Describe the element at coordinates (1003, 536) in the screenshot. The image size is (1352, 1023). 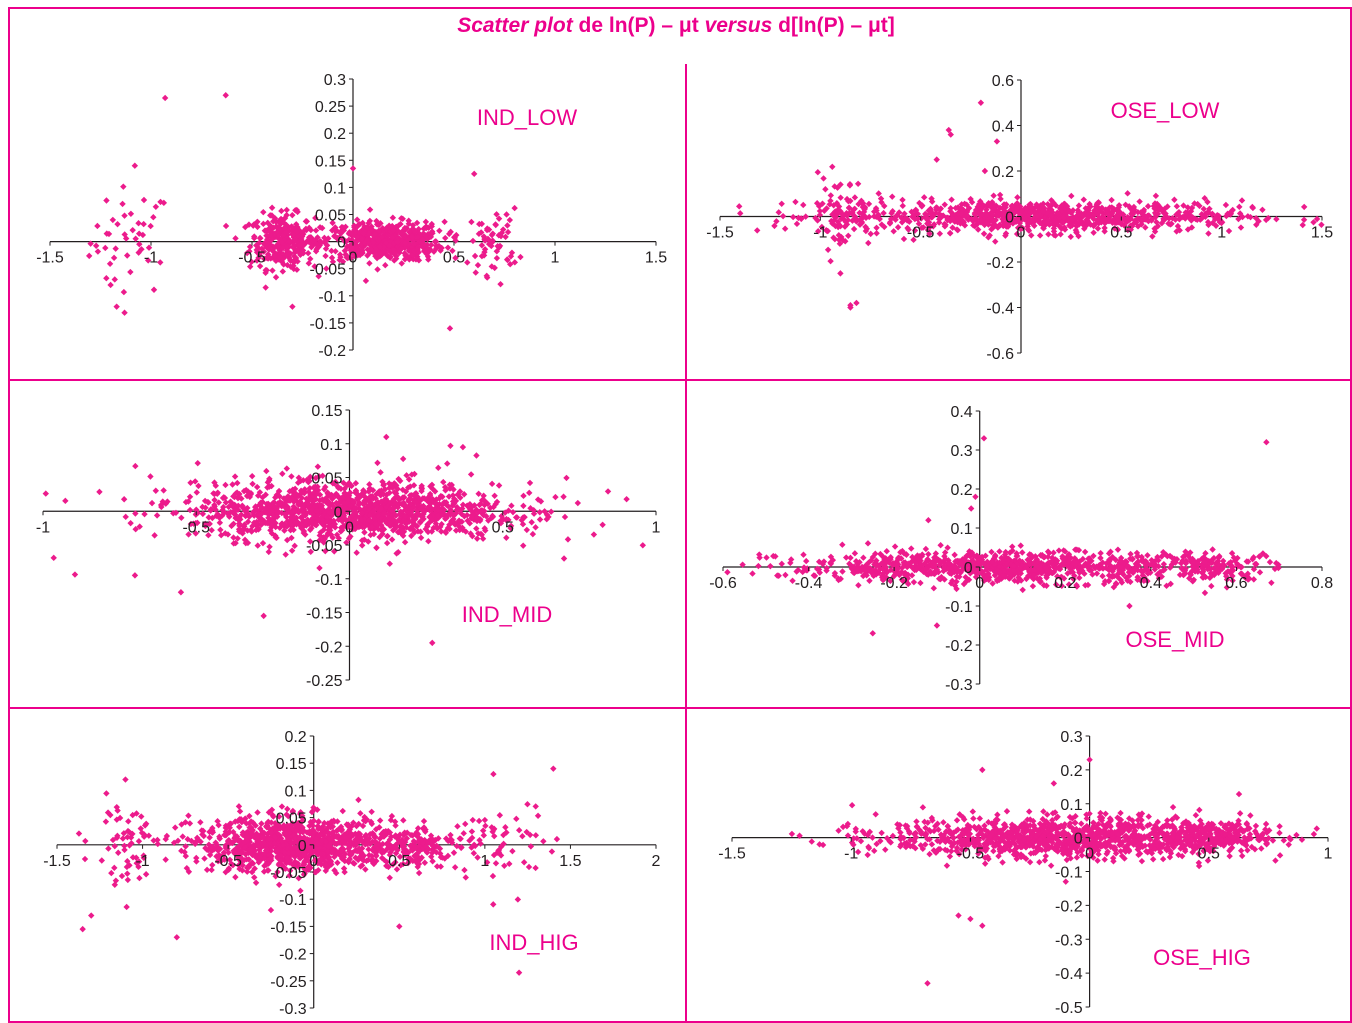
I see `data-points` at that location.